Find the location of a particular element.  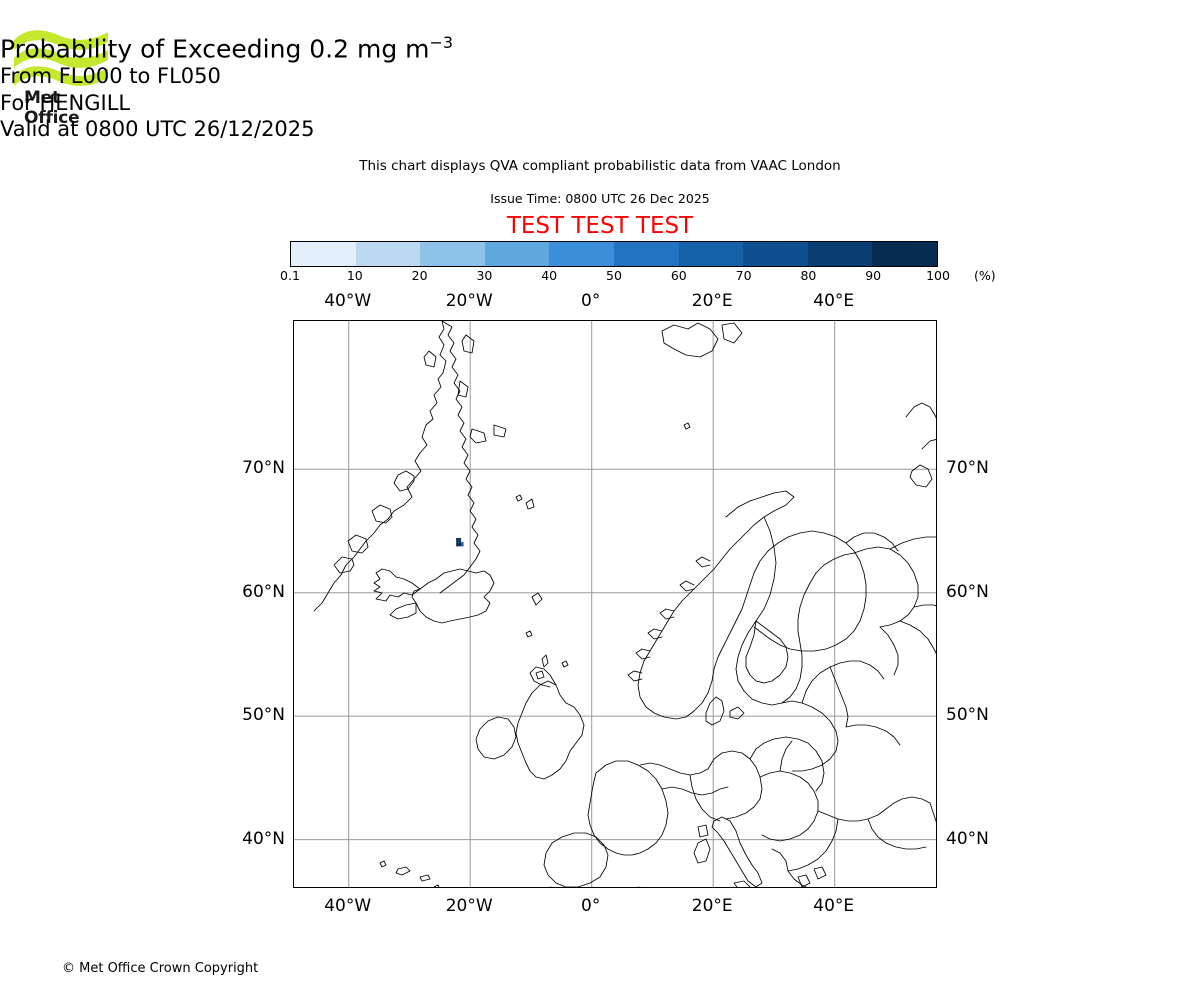

colorbar-tick-20: 20 is located at coordinates (419, 275).